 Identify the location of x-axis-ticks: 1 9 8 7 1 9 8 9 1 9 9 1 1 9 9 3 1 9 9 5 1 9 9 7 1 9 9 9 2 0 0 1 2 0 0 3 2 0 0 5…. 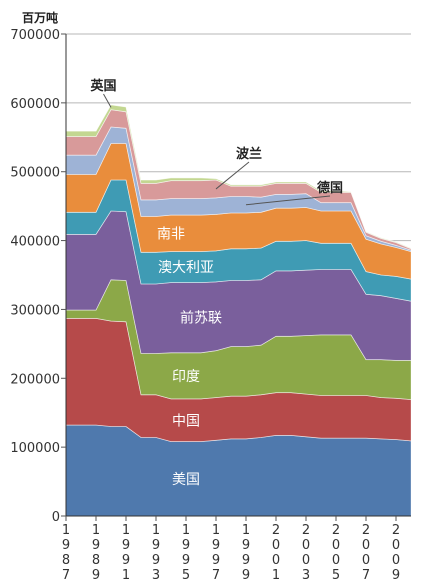
(231, 549).